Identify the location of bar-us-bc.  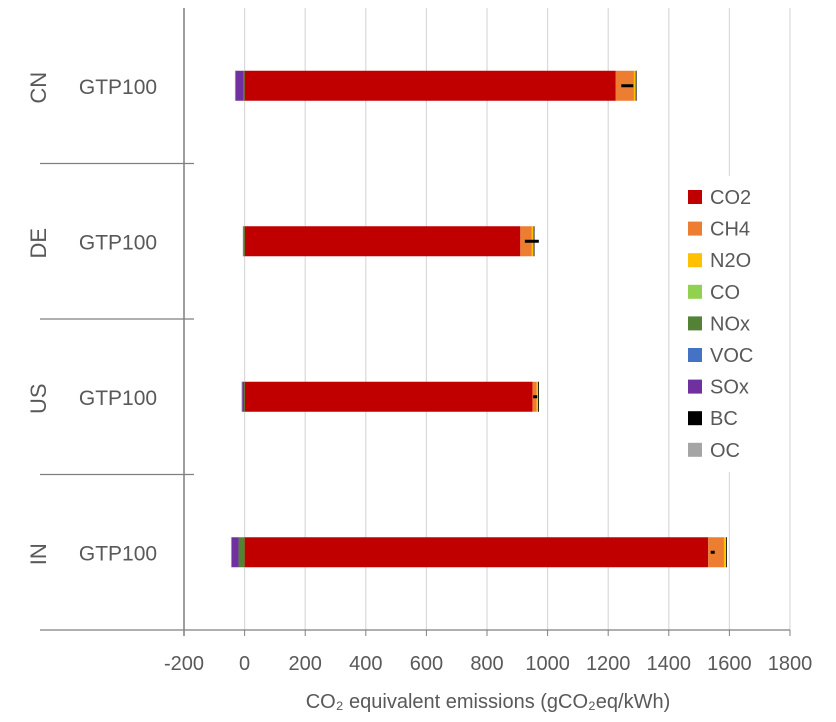
(539, 396).